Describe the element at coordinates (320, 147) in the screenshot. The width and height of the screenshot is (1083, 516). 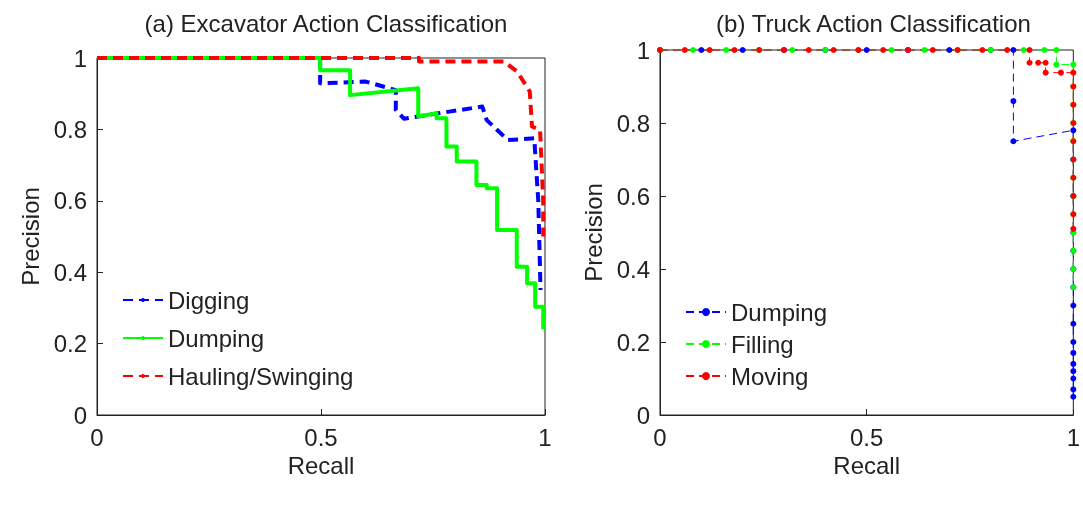
I see `line-series` at that location.